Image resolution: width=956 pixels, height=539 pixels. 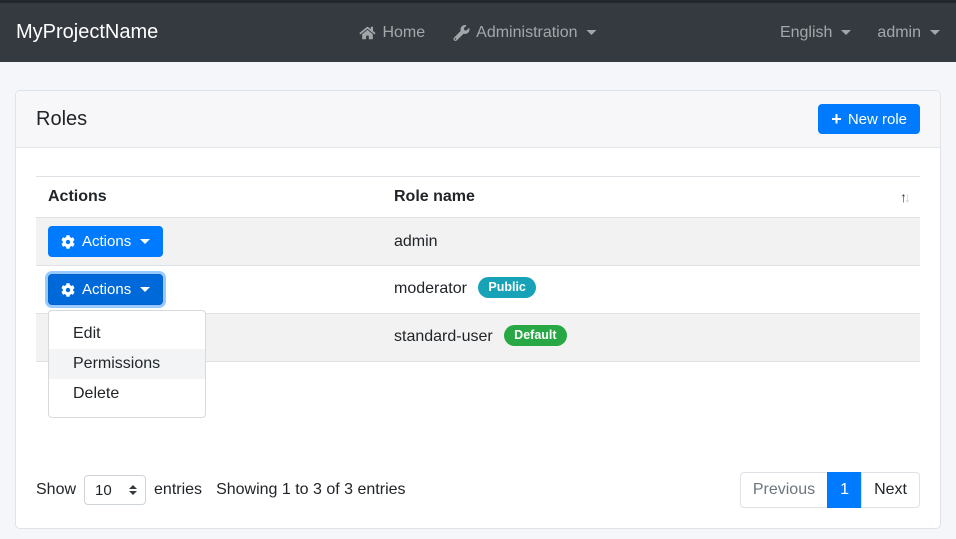 What do you see at coordinates (860, 33) in the screenshot?
I see `navbar-right-menu: English admin` at bounding box center [860, 33].